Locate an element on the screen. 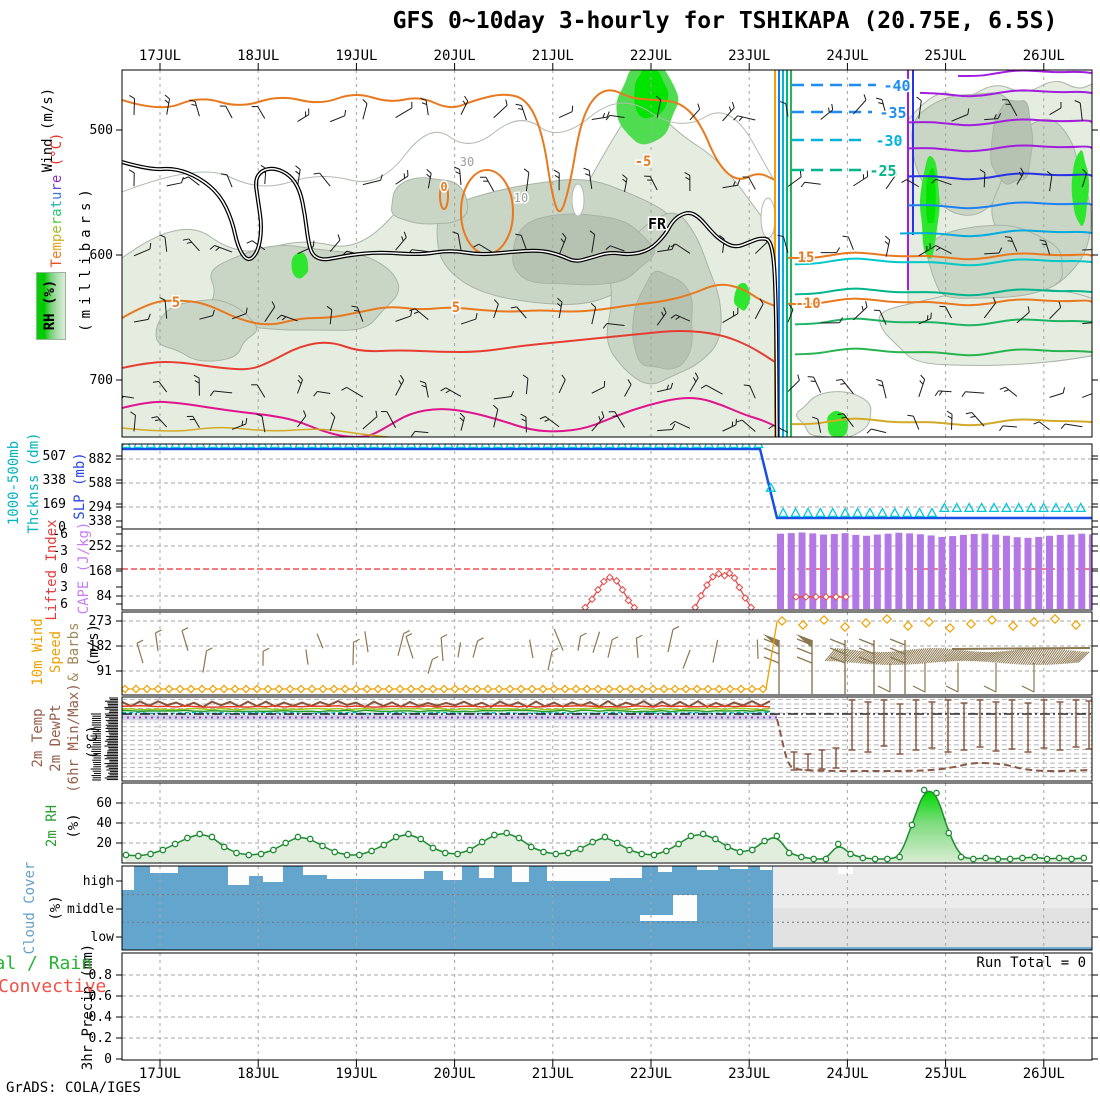 The width and height of the screenshot is (1100, 1100). svg-text: -40 is located at coordinates (896, 86).